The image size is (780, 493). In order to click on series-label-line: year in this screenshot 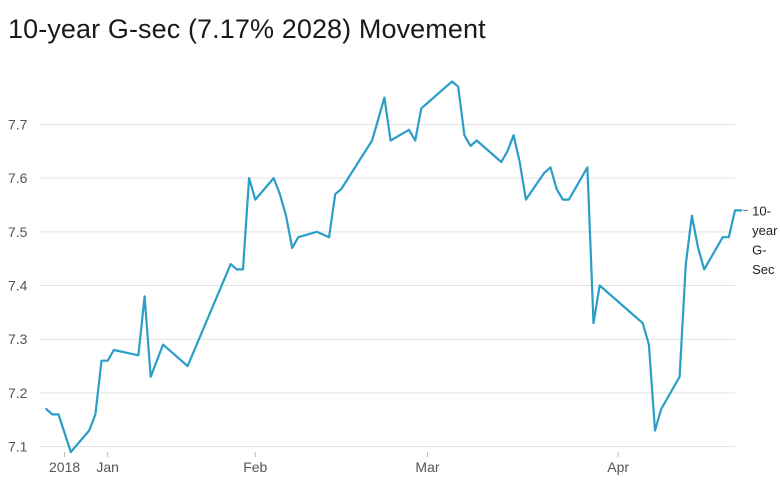, I will do `click(765, 230)`.